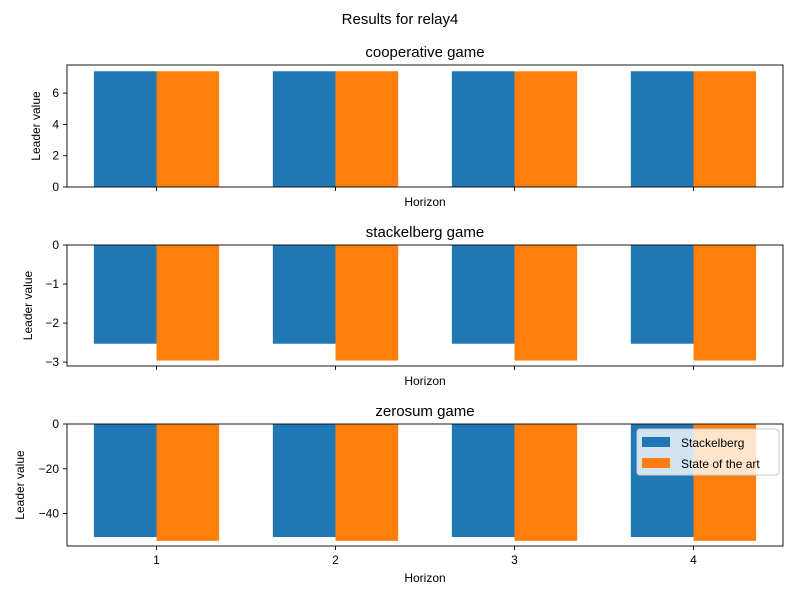 This screenshot has height=600, width=800. I want to click on legend-swatch-state-of-the-art, so click(656, 463).